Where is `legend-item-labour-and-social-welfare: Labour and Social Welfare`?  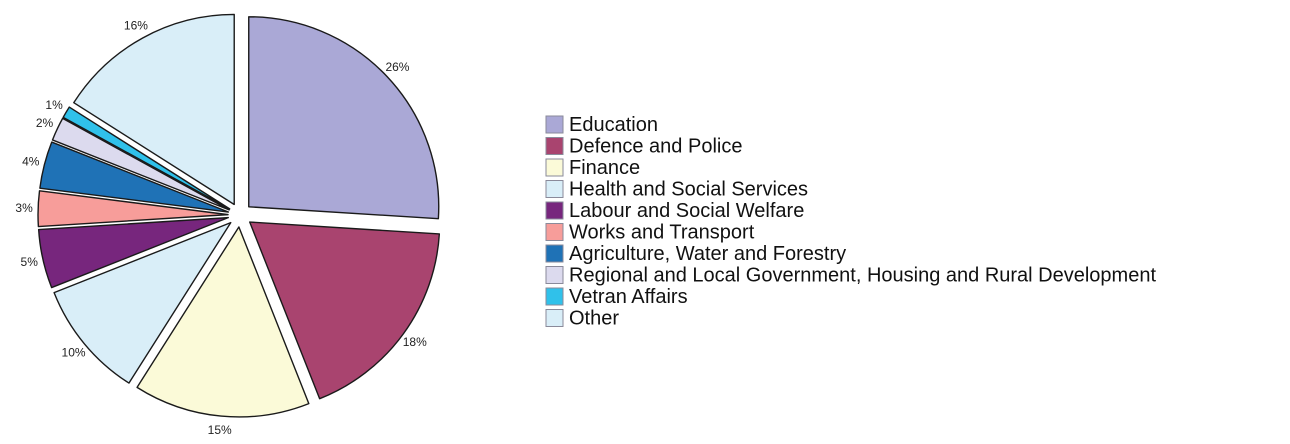 legend-item-labour-and-social-welfare: Labour and Social Welfare is located at coordinates (675, 211).